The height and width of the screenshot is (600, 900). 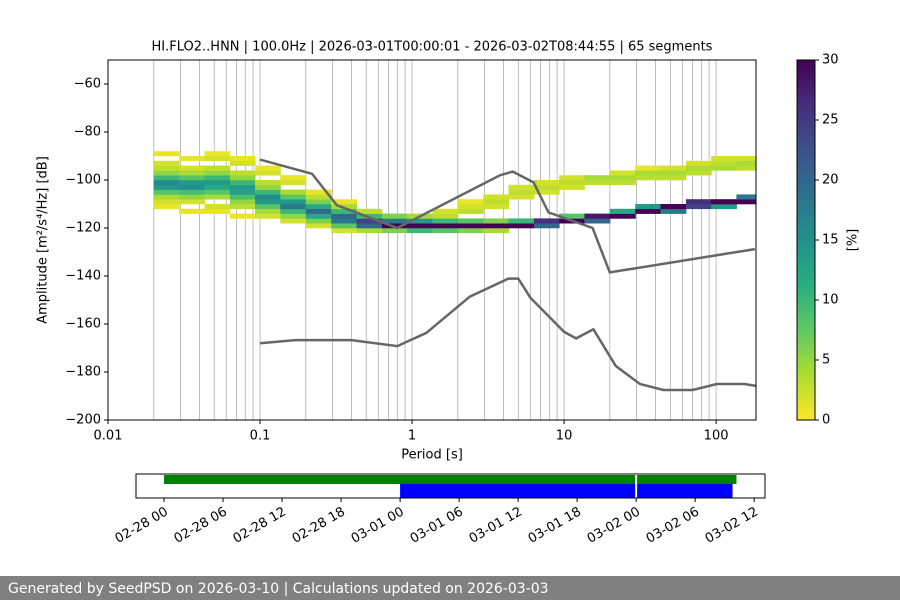 What do you see at coordinates (853, 240) in the screenshot?
I see `colorbar-label: [%]` at bounding box center [853, 240].